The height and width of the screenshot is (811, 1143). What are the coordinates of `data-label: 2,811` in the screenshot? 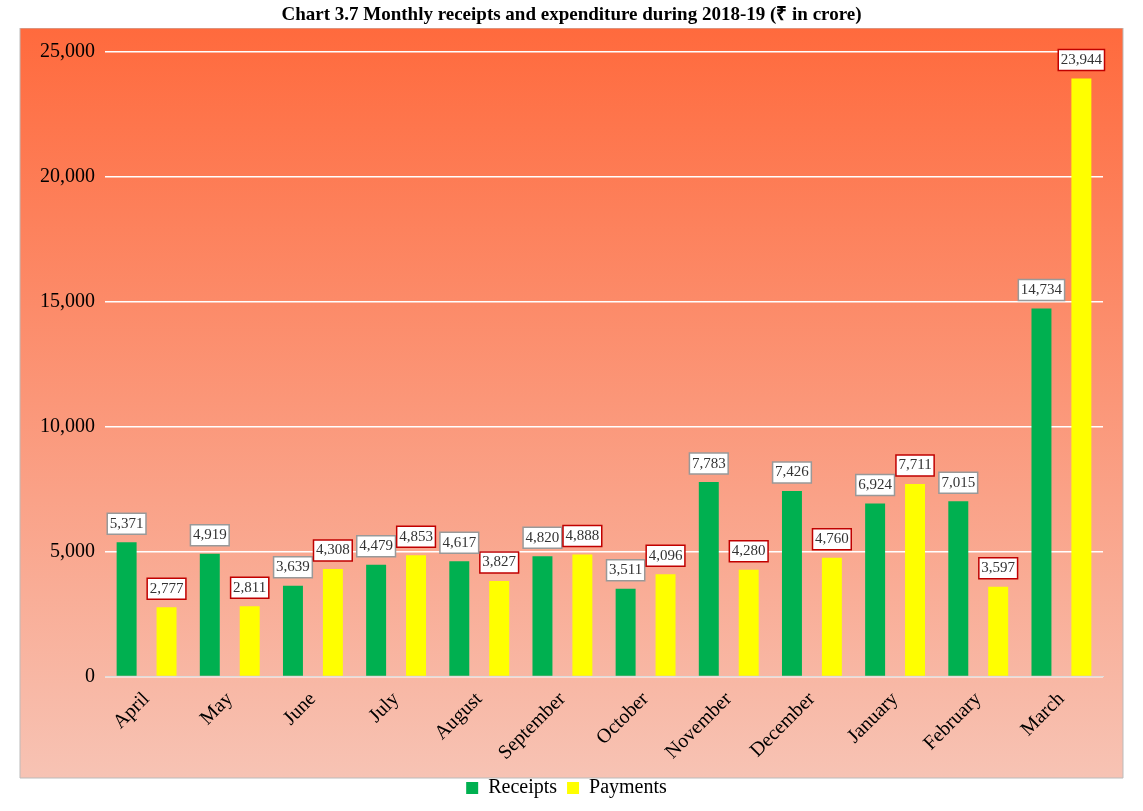 It's located at (250, 586).